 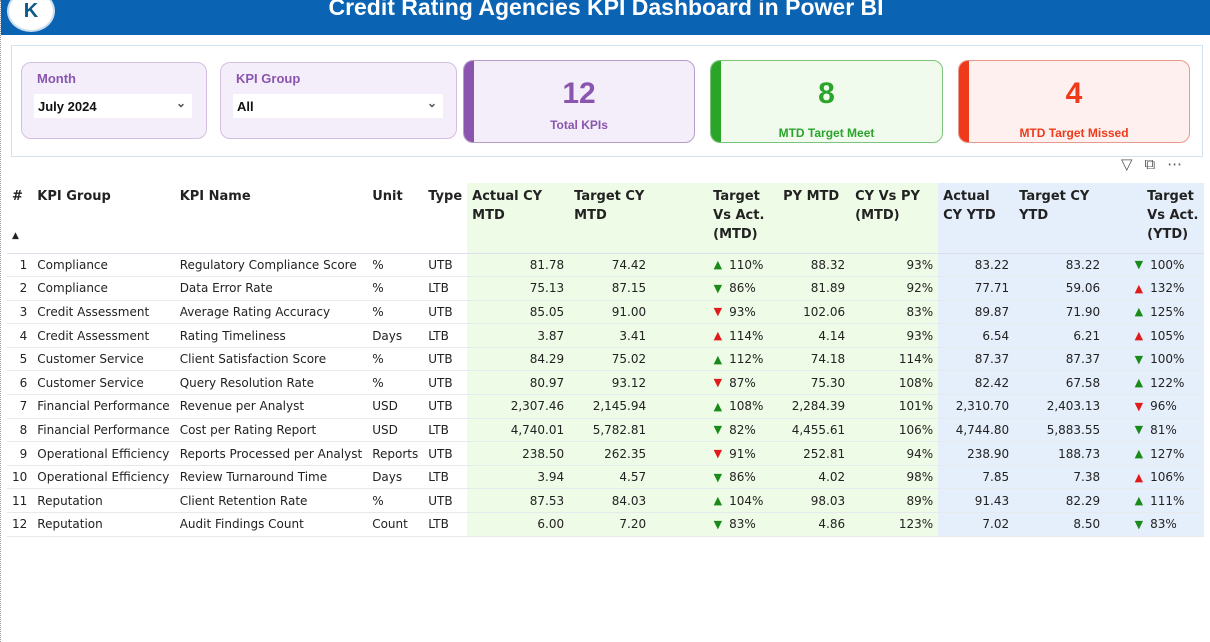 I want to click on table-cell: 3.94, so click(x=518, y=477).